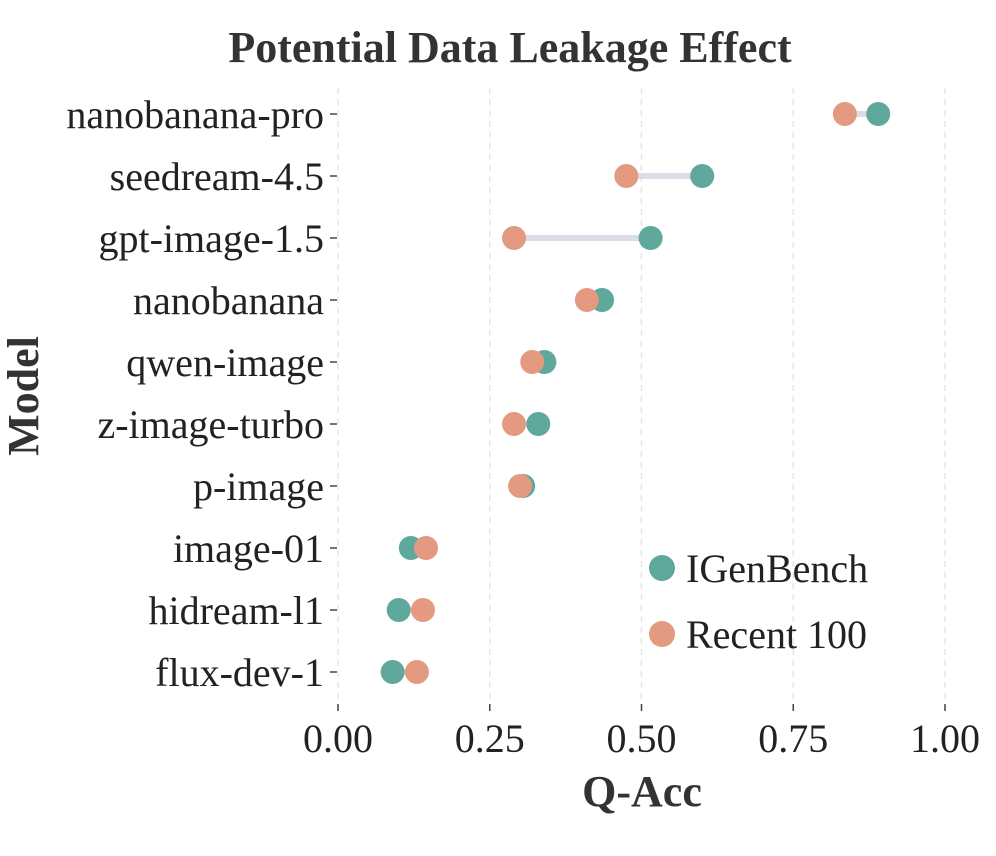 Image resolution: width=996 pixels, height=856 pixels. I want to click on x-tick-label: 0.50, so click(642, 738).